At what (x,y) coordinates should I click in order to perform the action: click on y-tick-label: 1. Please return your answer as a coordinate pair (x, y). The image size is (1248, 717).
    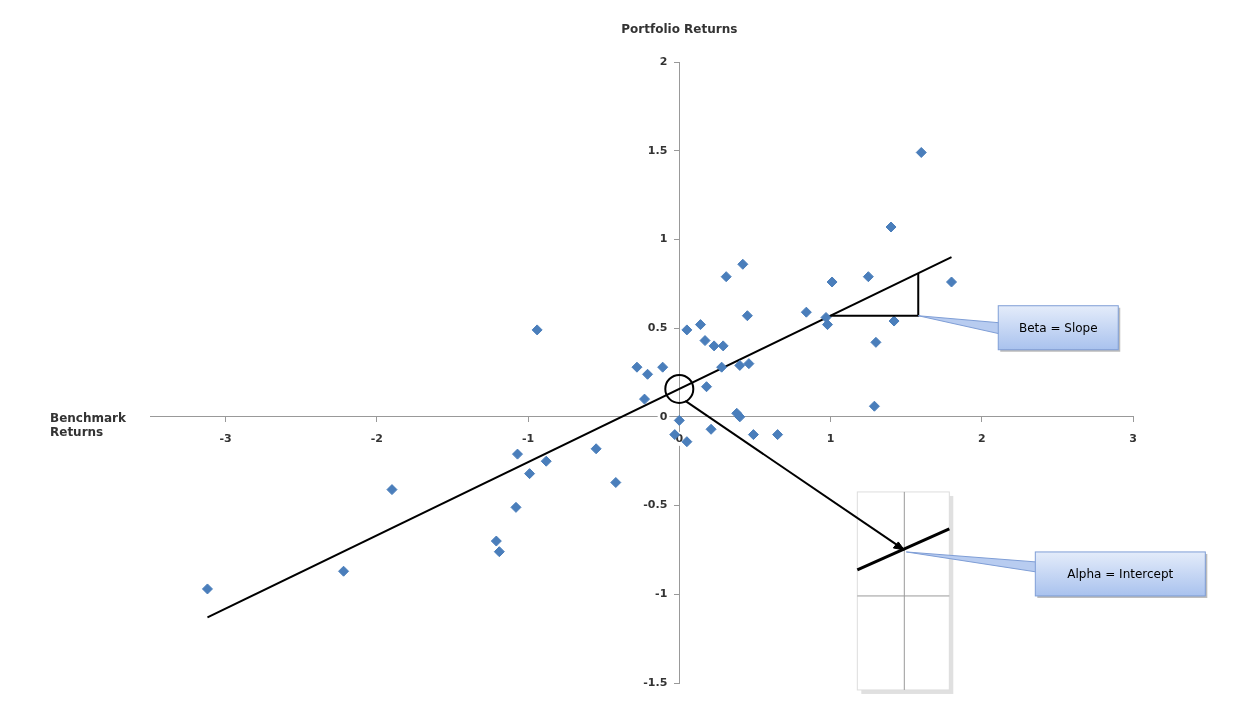
    Looking at the image, I should click on (663, 239).